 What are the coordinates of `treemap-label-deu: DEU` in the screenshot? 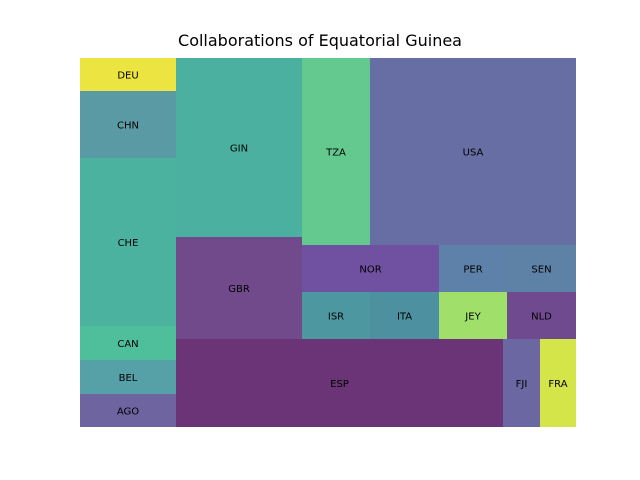 It's located at (127, 76).